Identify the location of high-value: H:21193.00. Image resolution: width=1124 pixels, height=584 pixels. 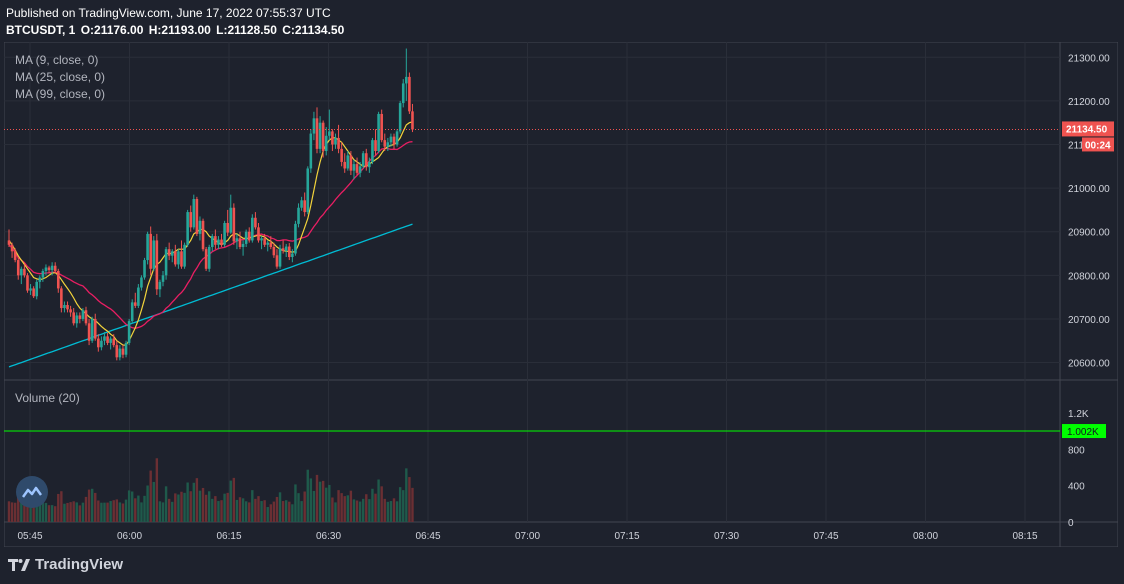
(179, 30).